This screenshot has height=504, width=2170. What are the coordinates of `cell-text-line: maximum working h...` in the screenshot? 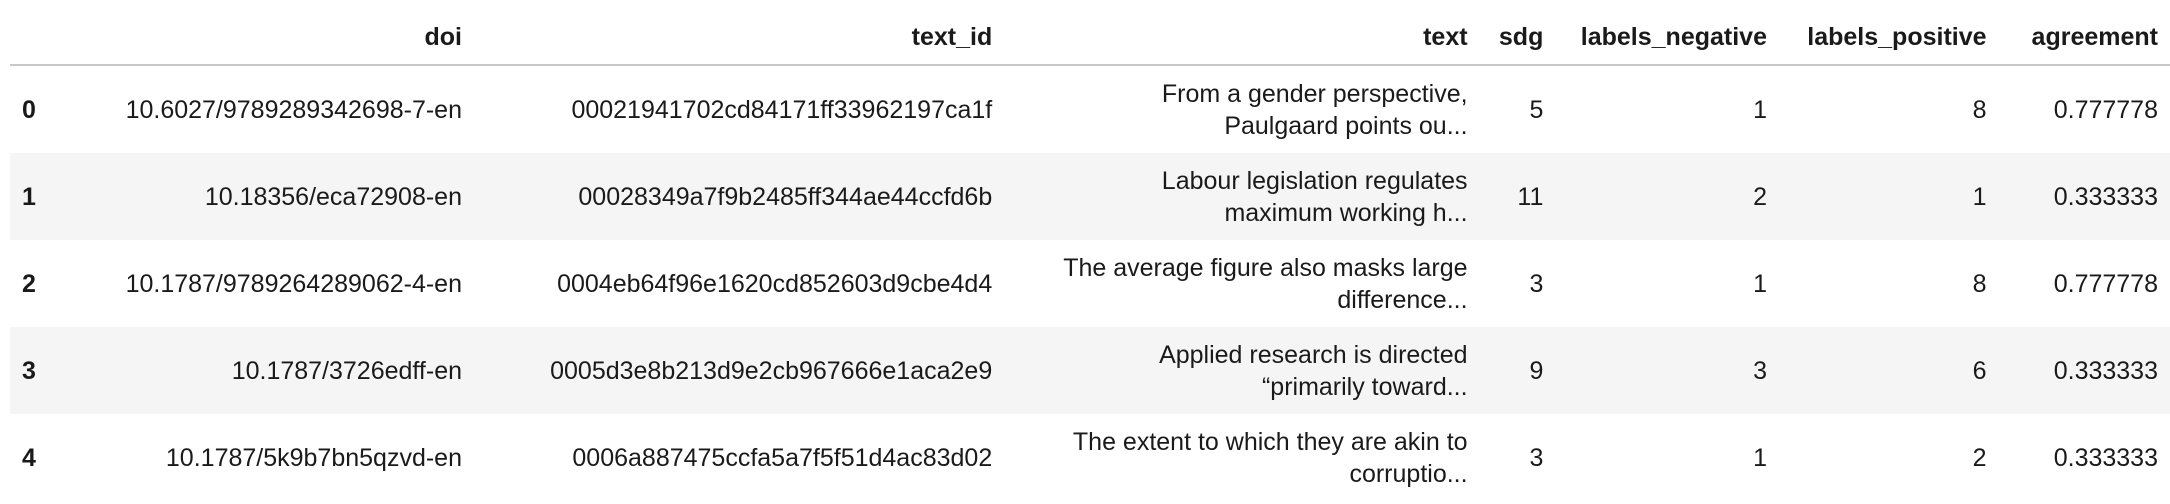 It's located at (1346, 212).